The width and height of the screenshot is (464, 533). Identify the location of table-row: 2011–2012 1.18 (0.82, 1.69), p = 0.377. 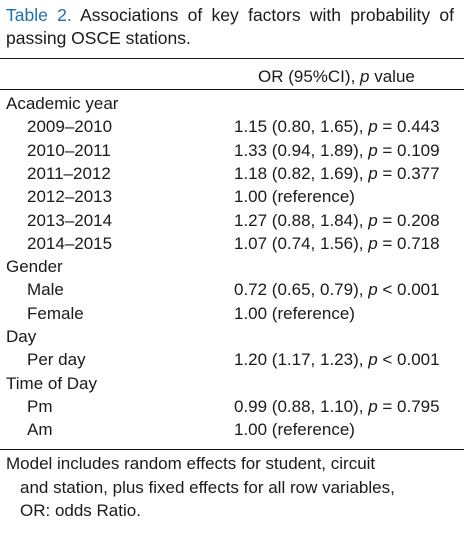
(232, 174).